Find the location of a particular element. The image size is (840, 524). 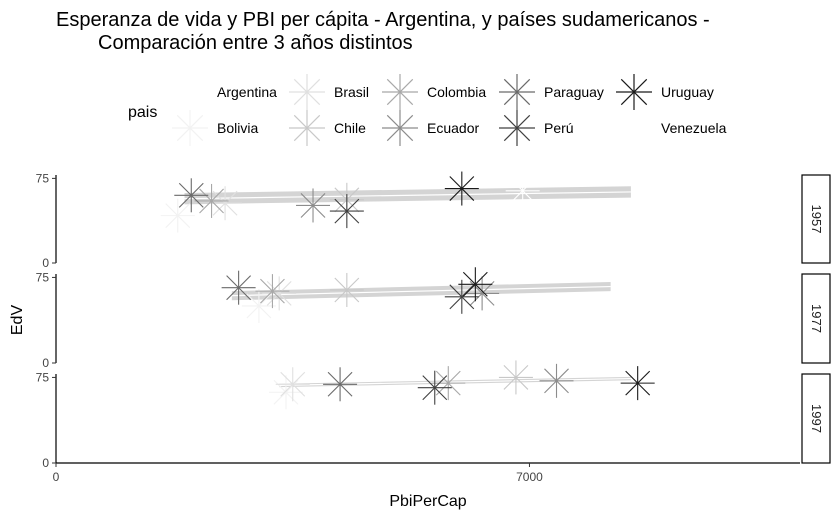

facet-strip-1957: 1957 is located at coordinates (816, 219).